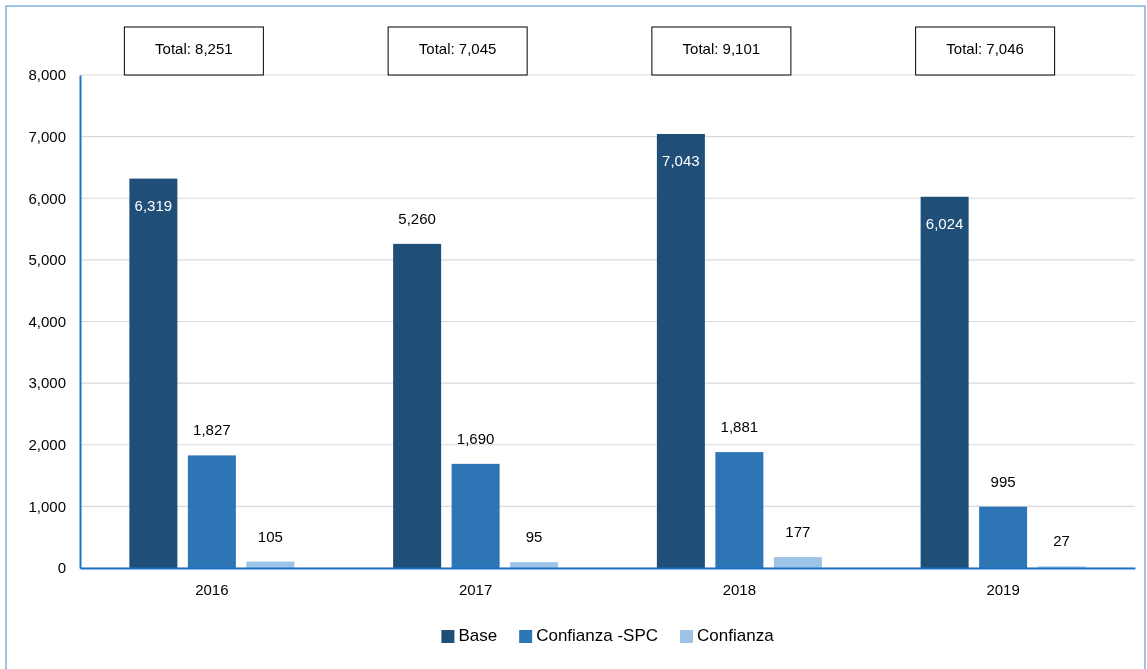  Describe the element at coordinates (739, 427) in the screenshot. I see `data-label: 1,881` at that location.